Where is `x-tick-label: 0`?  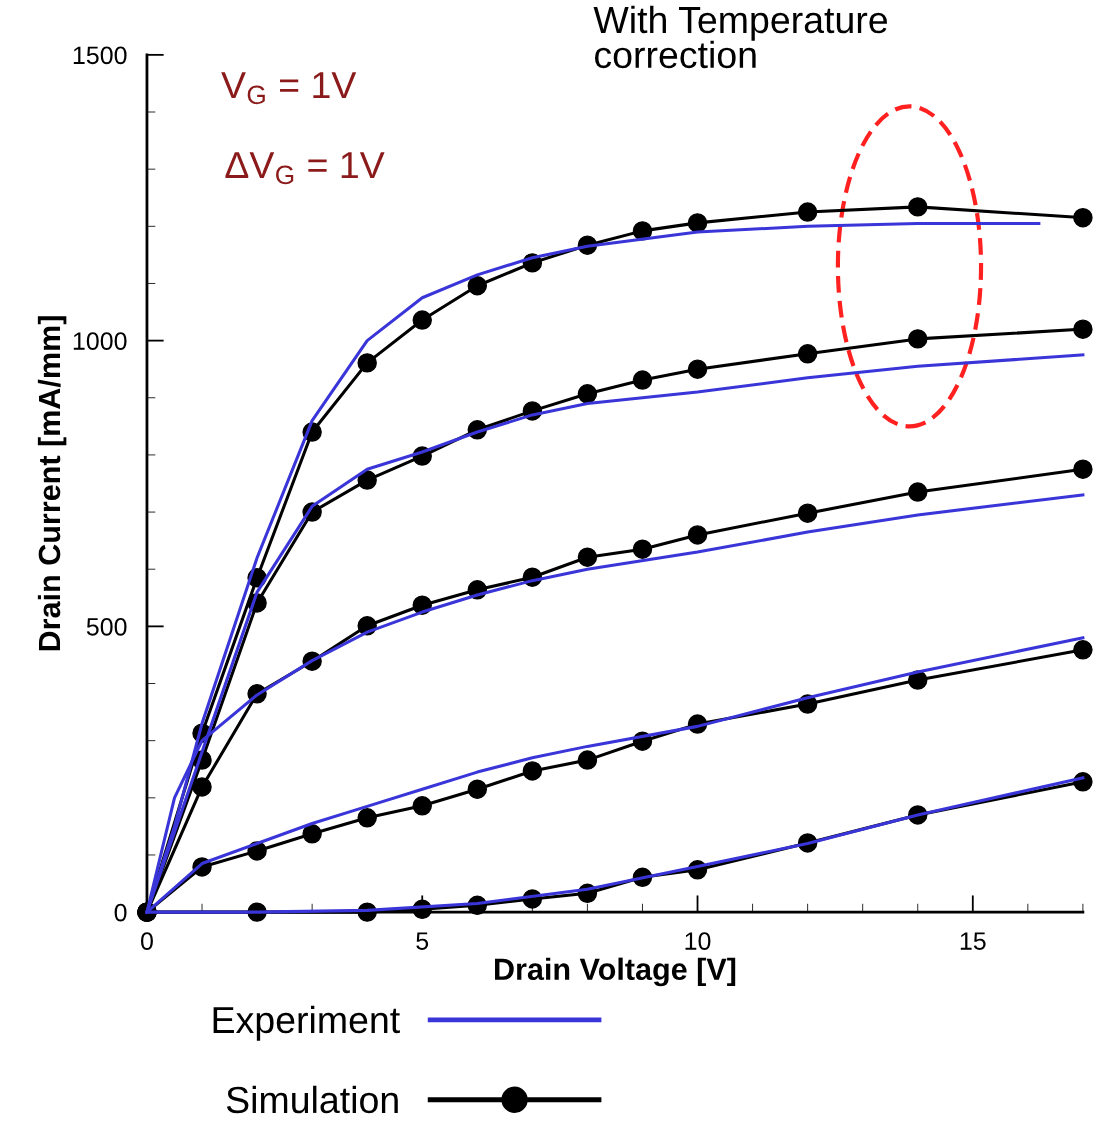 x-tick-label: 0 is located at coordinates (146, 941).